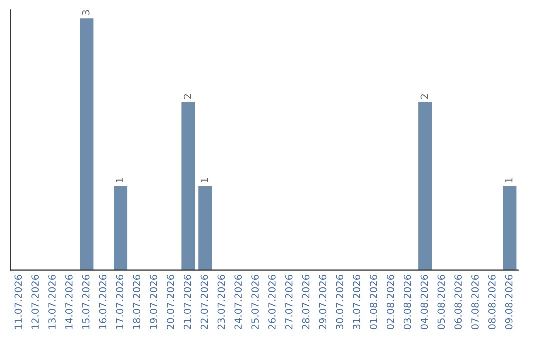 This screenshot has height=340, width=540. Describe the element at coordinates (154, 302) in the screenshot. I see `x-tick-label: 19.07.2026` at that location.